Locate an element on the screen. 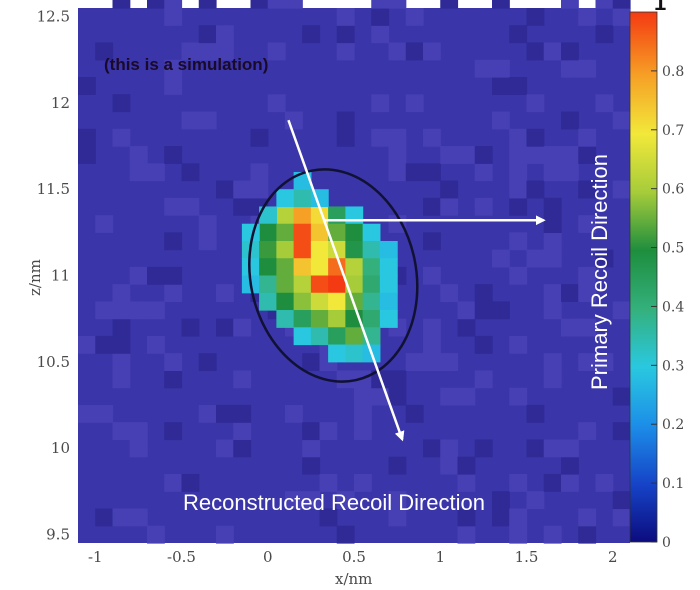 The height and width of the screenshot is (590, 700). y-tick-label: 11.5 is located at coordinates (53, 189).